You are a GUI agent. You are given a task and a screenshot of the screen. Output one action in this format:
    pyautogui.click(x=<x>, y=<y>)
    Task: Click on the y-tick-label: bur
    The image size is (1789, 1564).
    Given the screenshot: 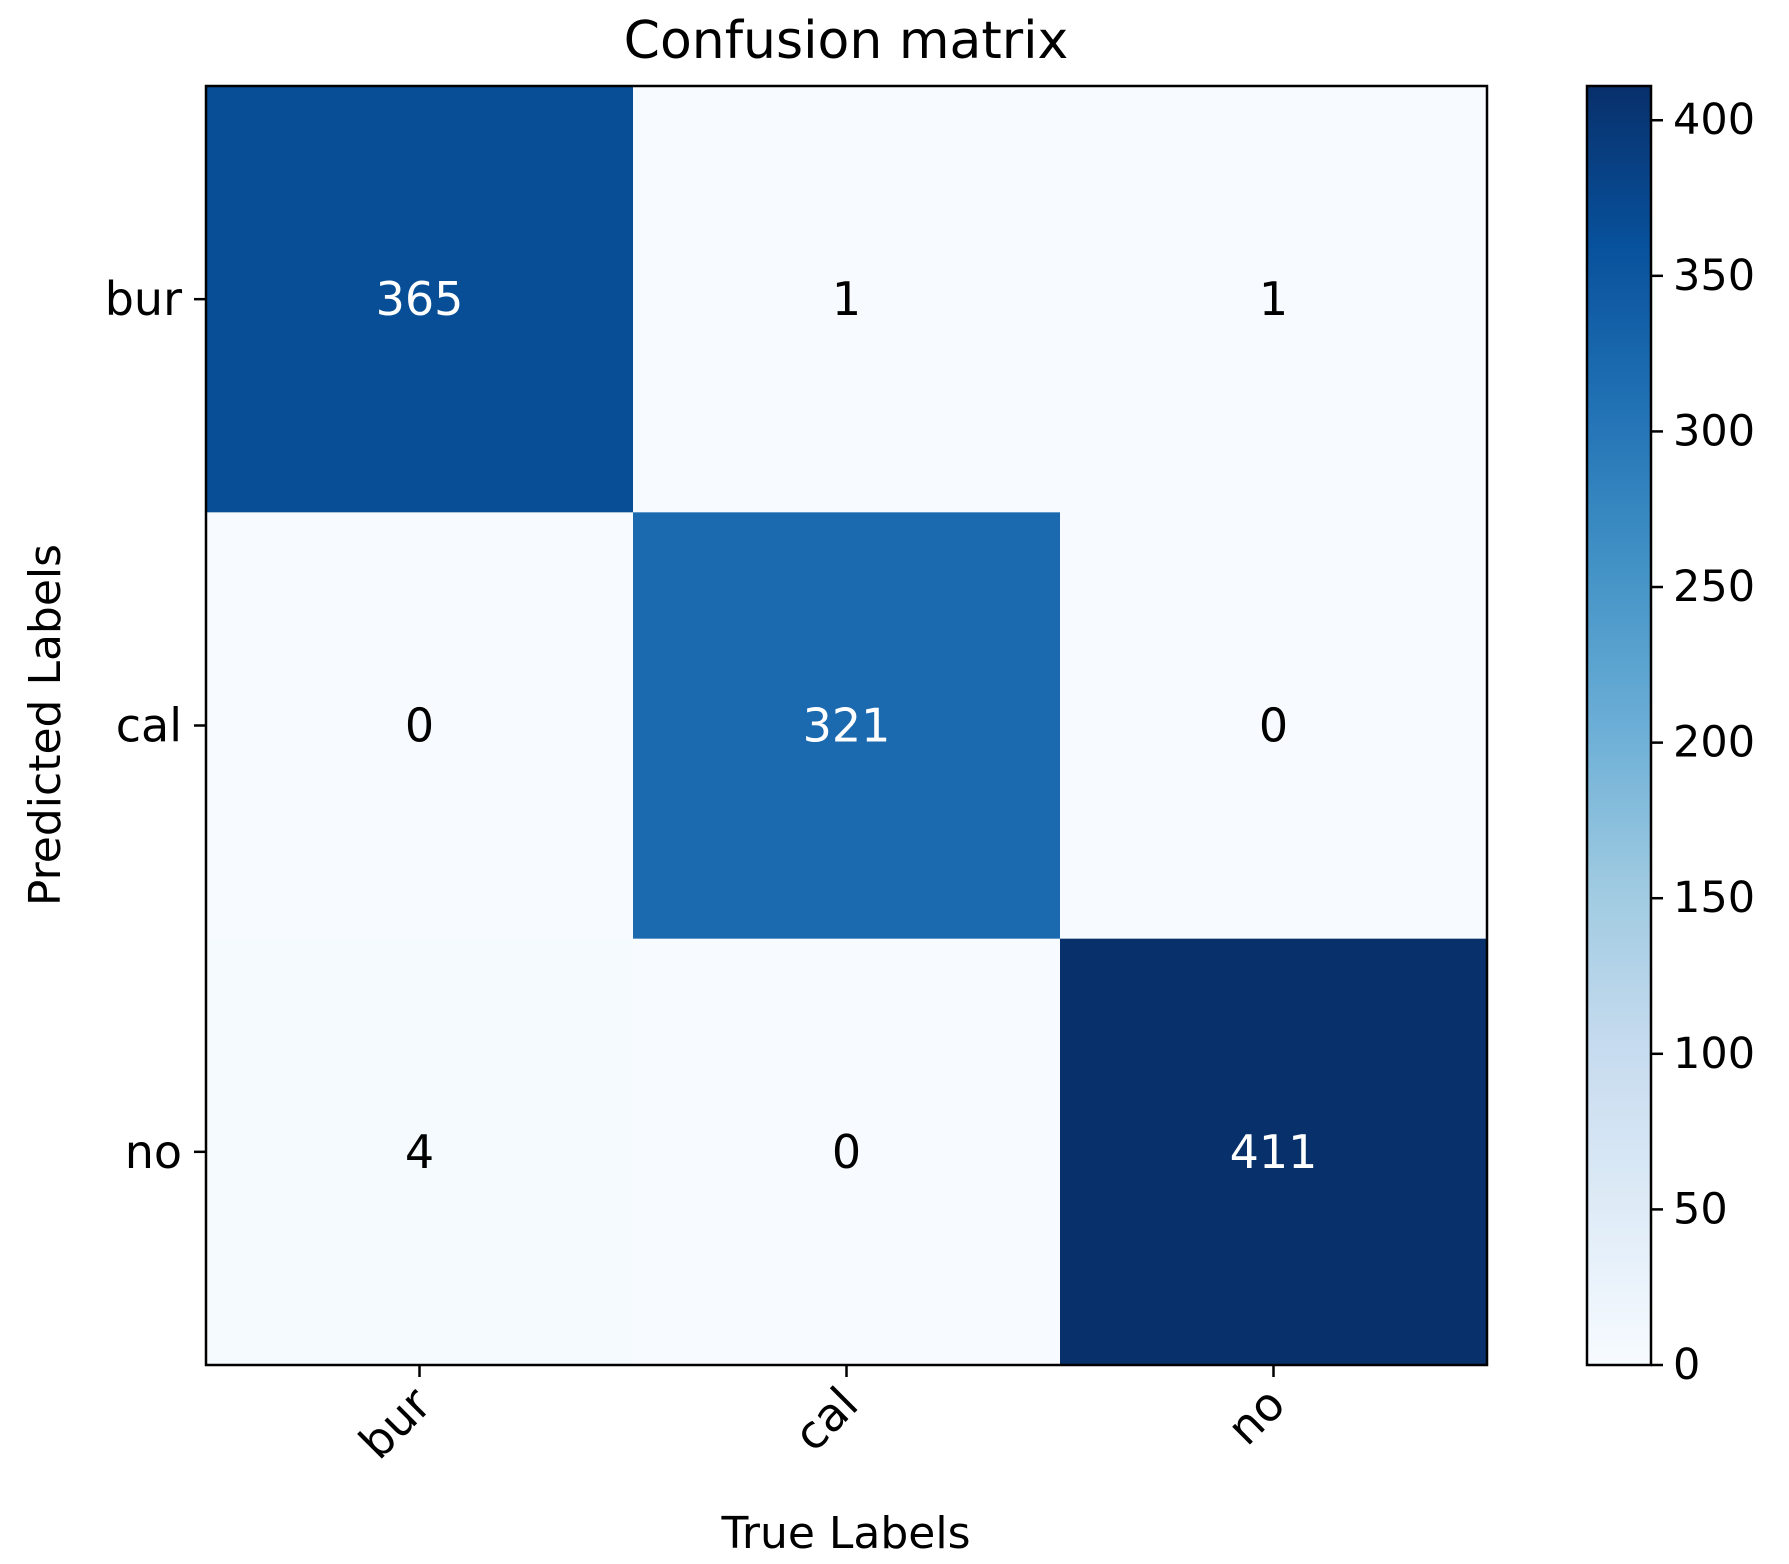 What is the action you would take?
    pyautogui.click(x=143, y=299)
    